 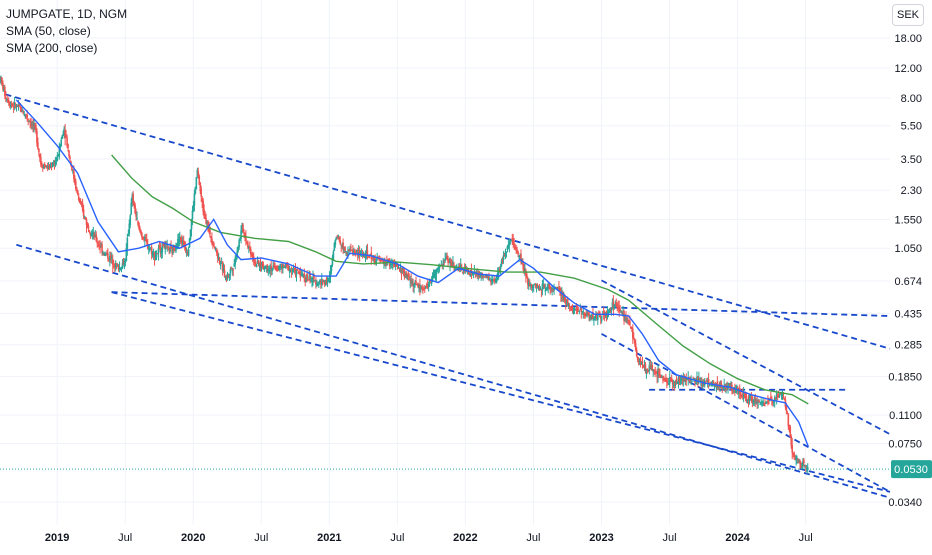 What do you see at coordinates (193, 538) in the screenshot?
I see `x-tick-label: 2020` at bounding box center [193, 538].